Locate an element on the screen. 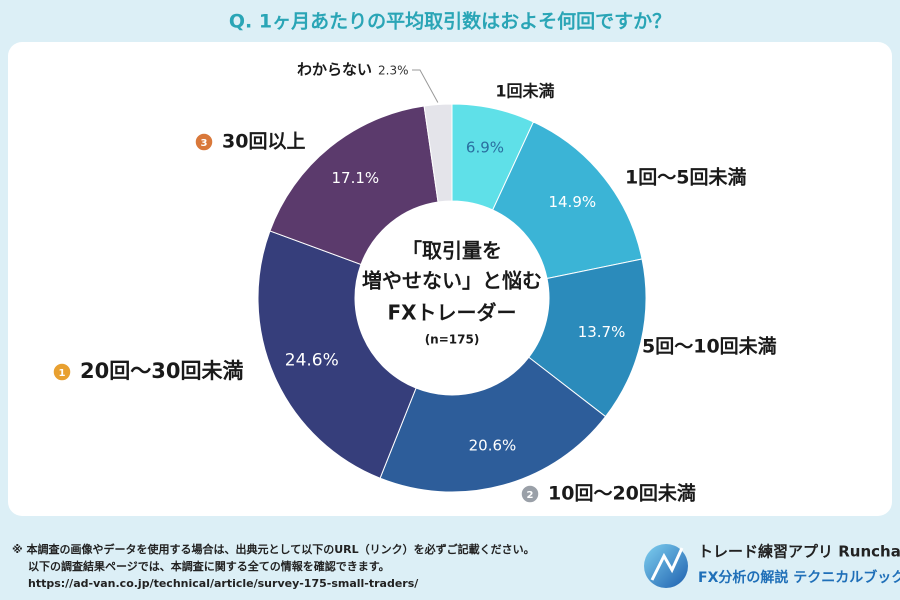 The image size is (900, 600). center-text: 「取引量を is located at coordinates (452, 251).